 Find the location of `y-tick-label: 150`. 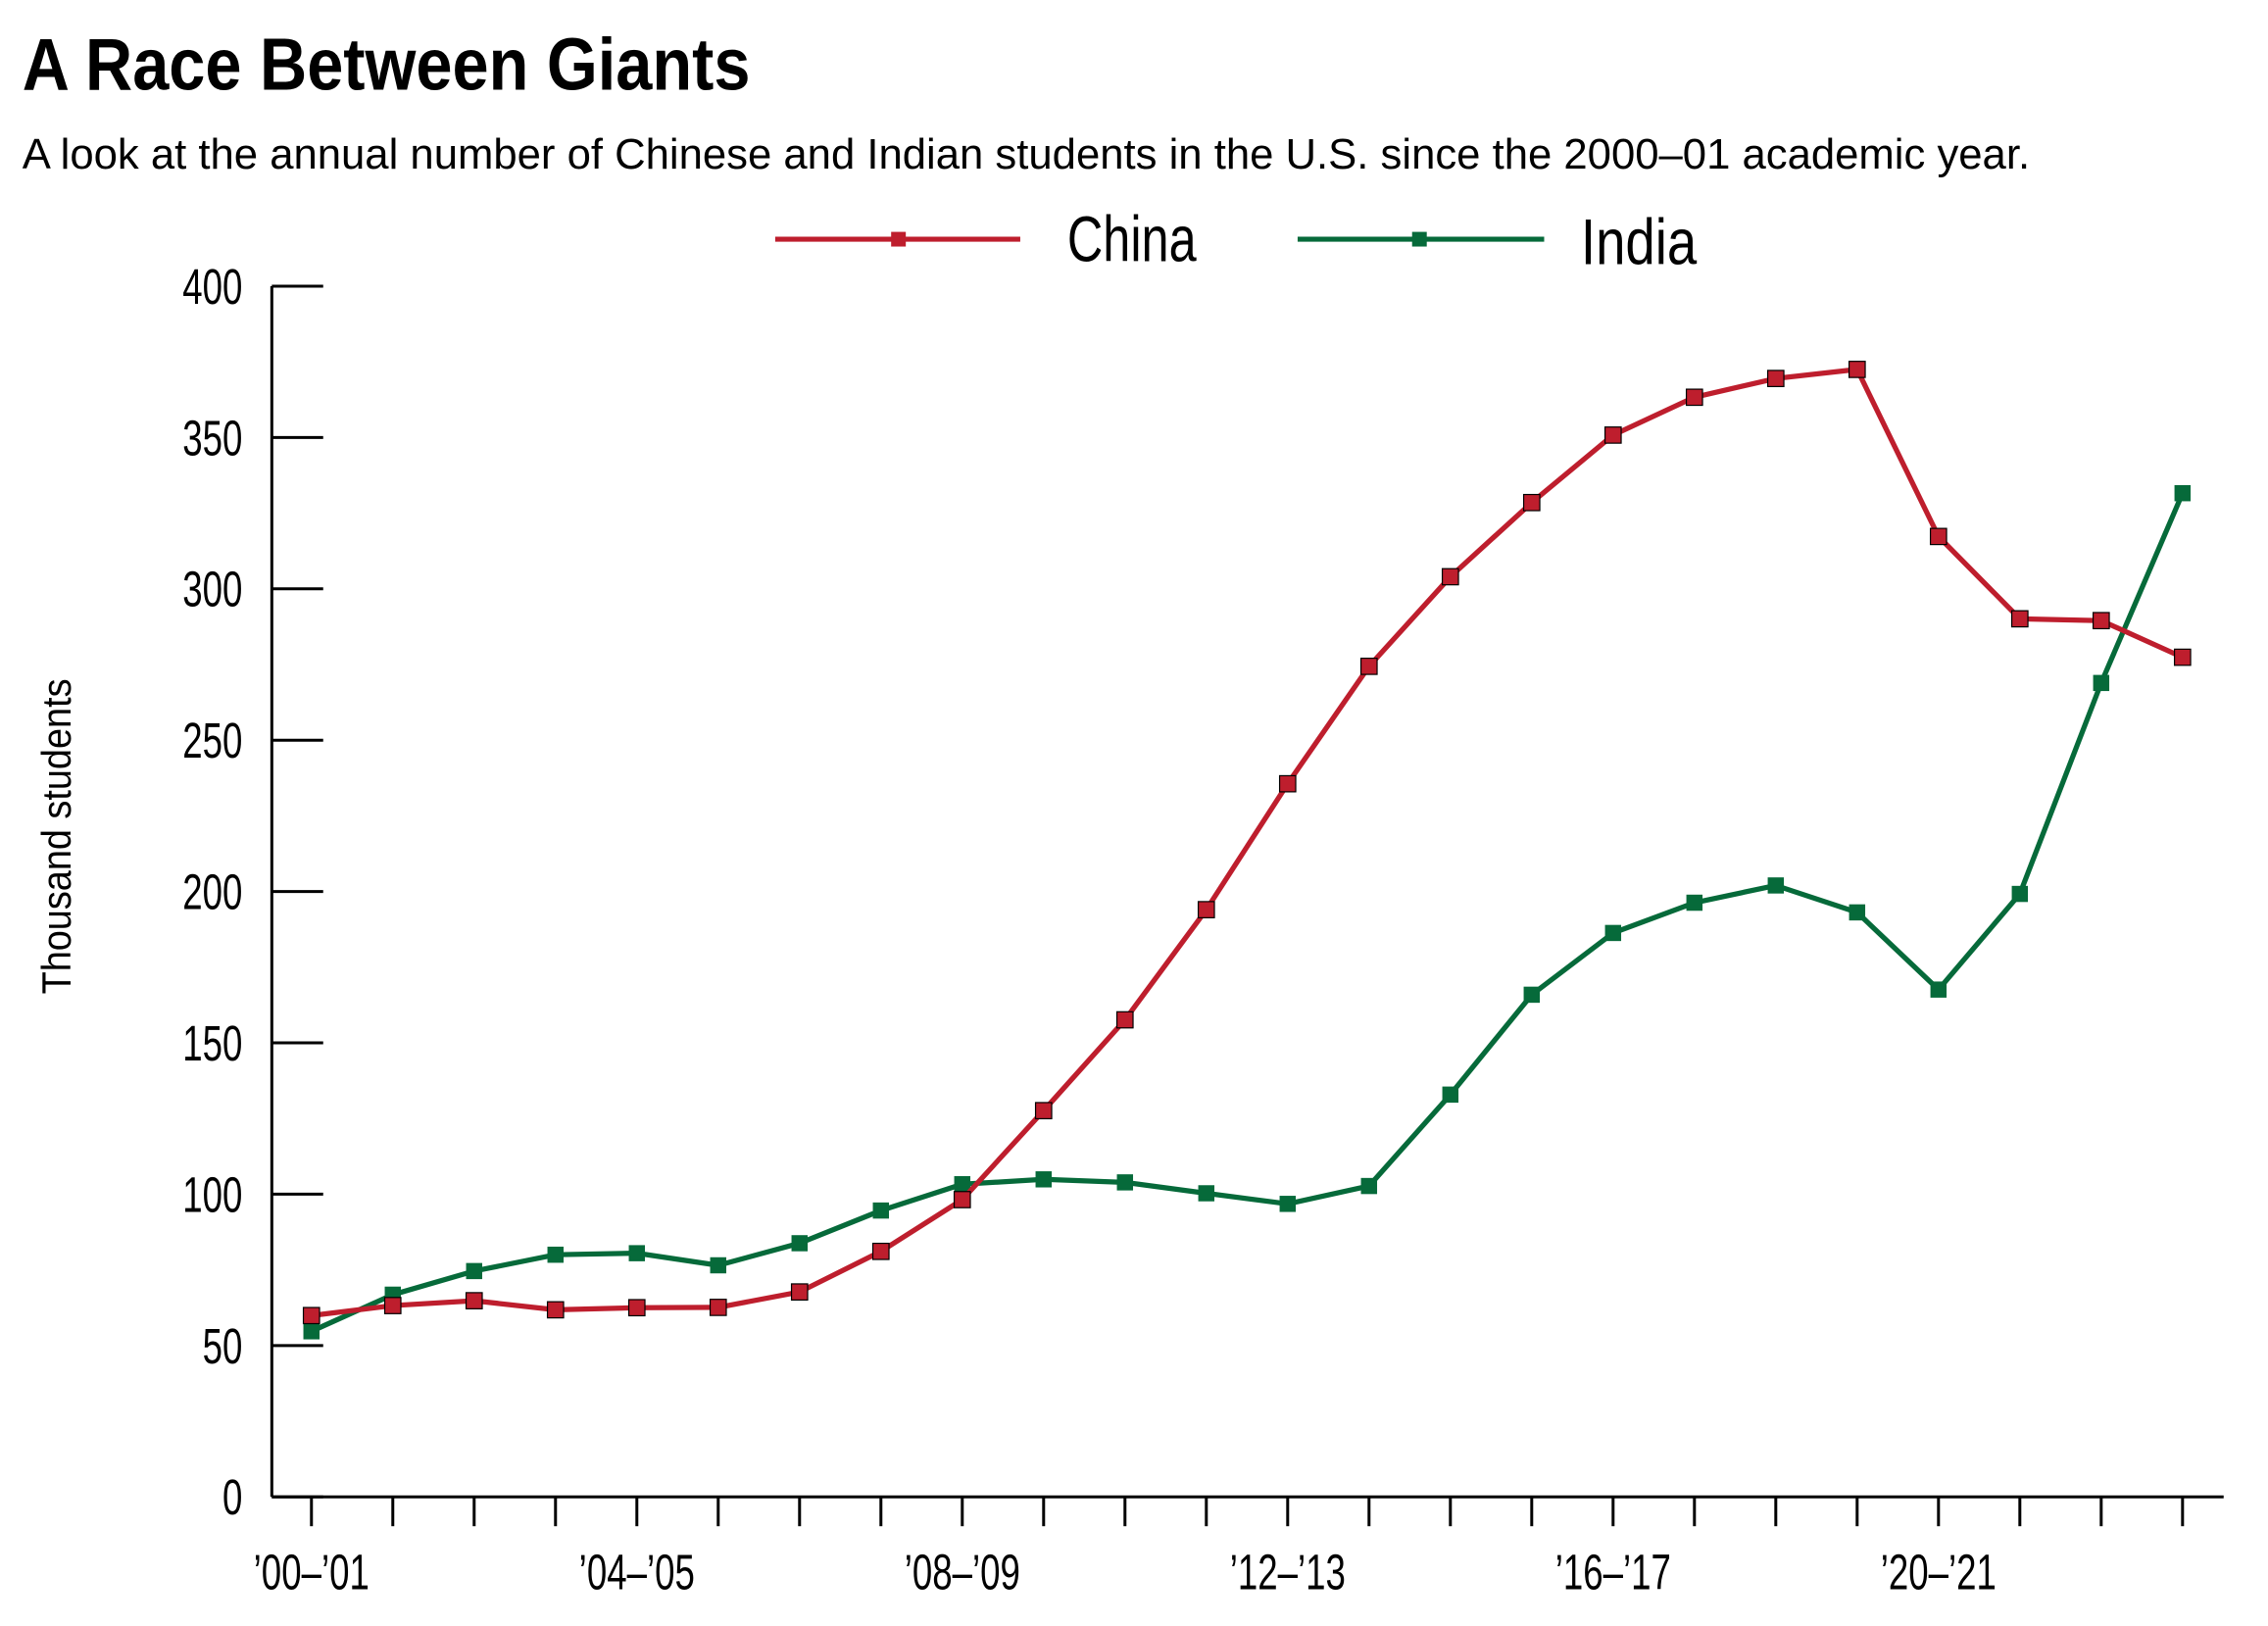

y-tick-label: 150 is located at coordinates (212, 1043).